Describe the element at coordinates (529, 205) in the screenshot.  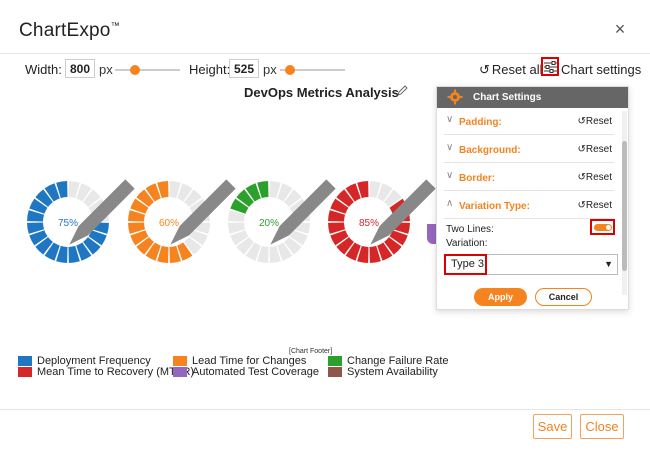
I see `row-variation-type: ∧ Variation Type: ↺Reset` at that location.